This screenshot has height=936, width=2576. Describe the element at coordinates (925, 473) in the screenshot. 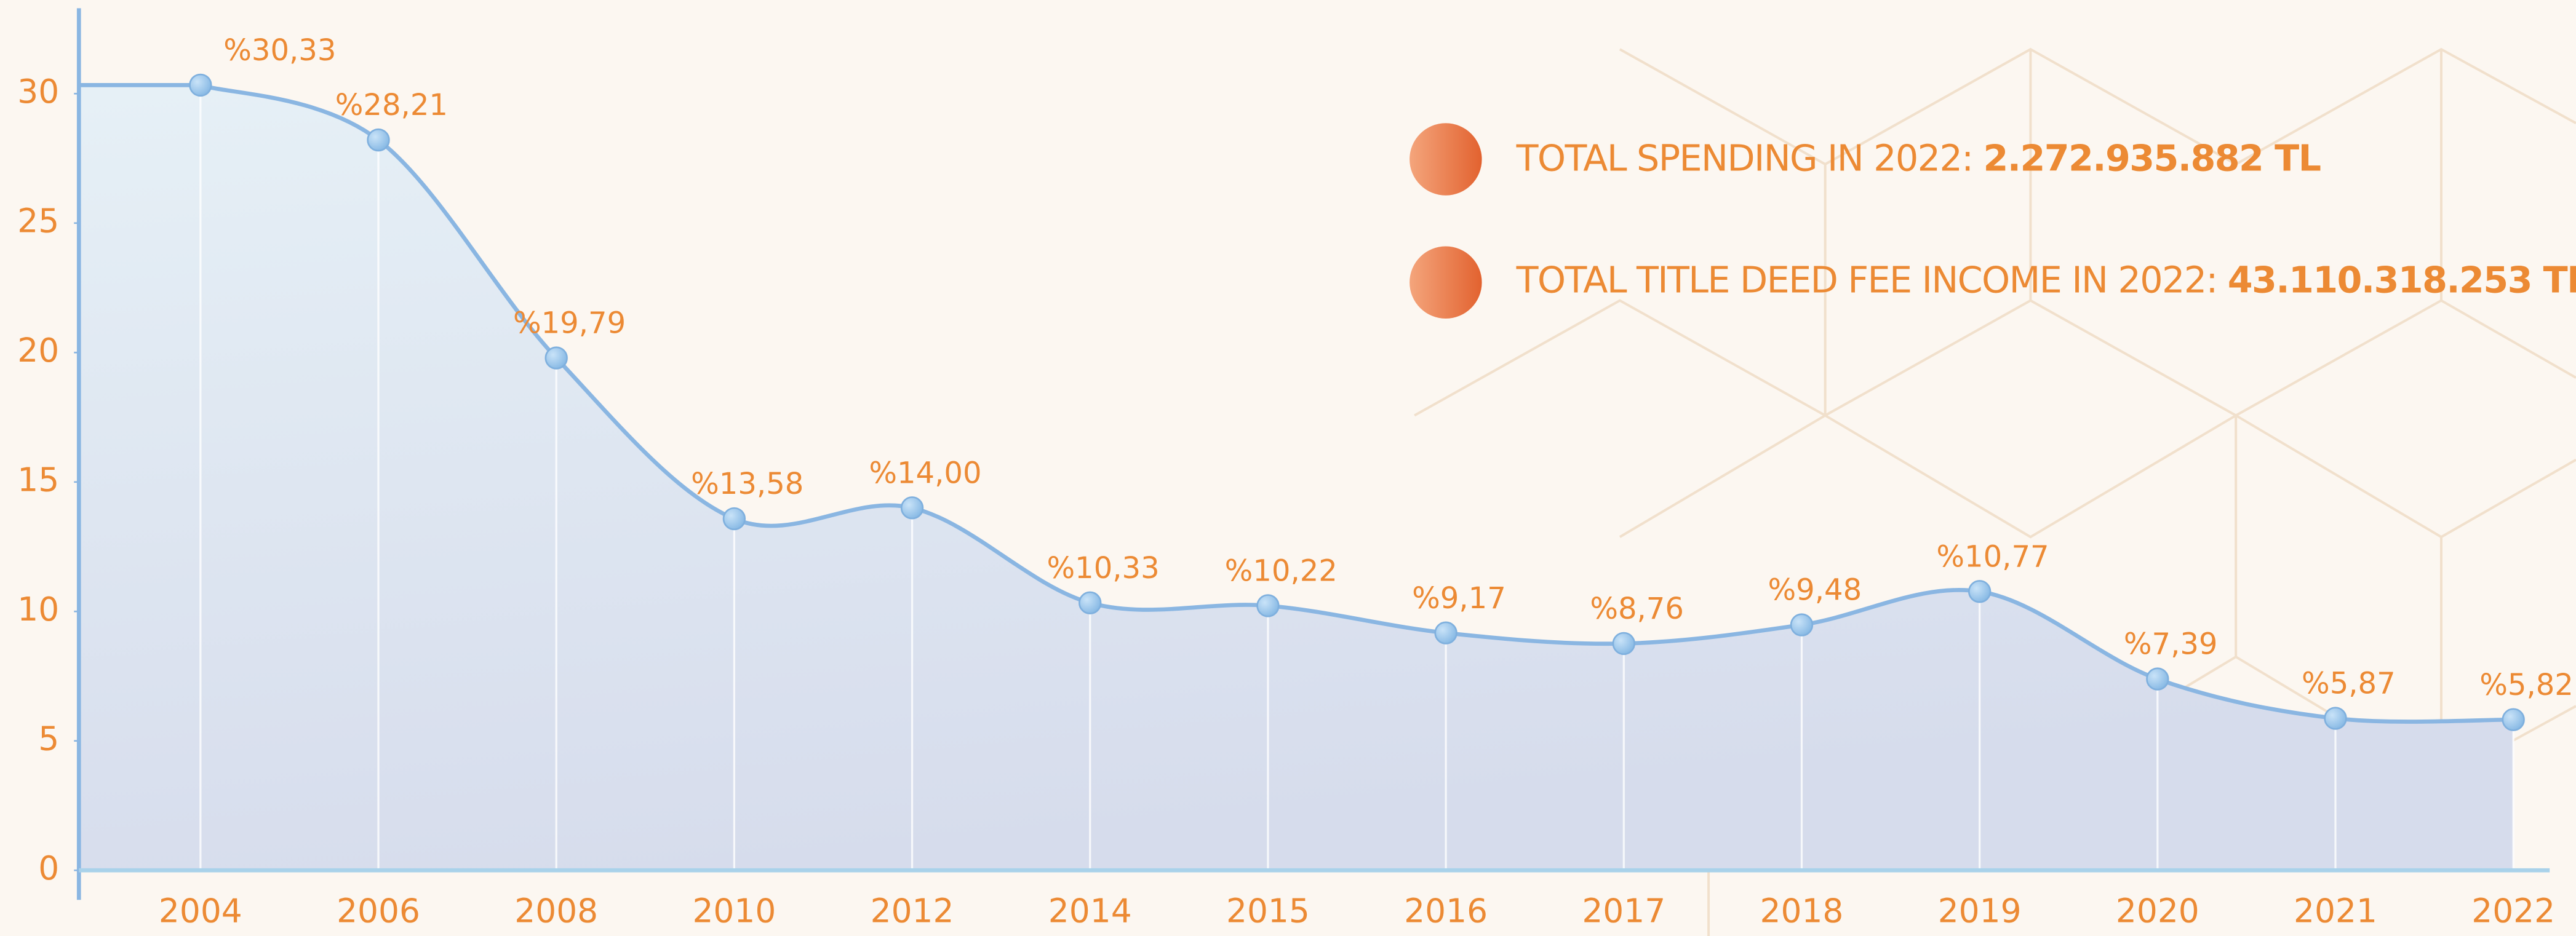

I see `value-label: %14,00` at that location.